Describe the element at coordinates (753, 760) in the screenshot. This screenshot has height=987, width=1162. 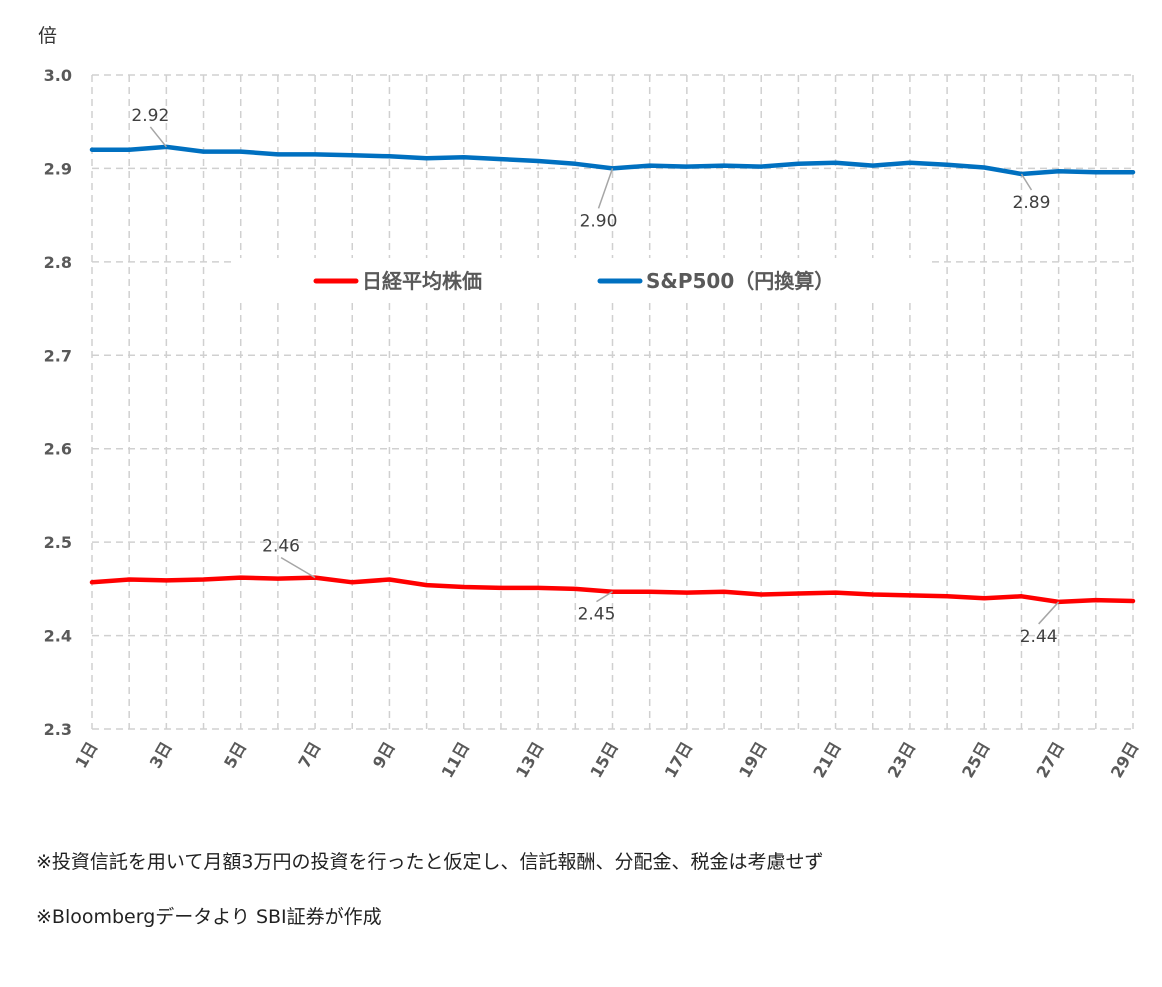
I see `x-tick-label: 19日` at that location.